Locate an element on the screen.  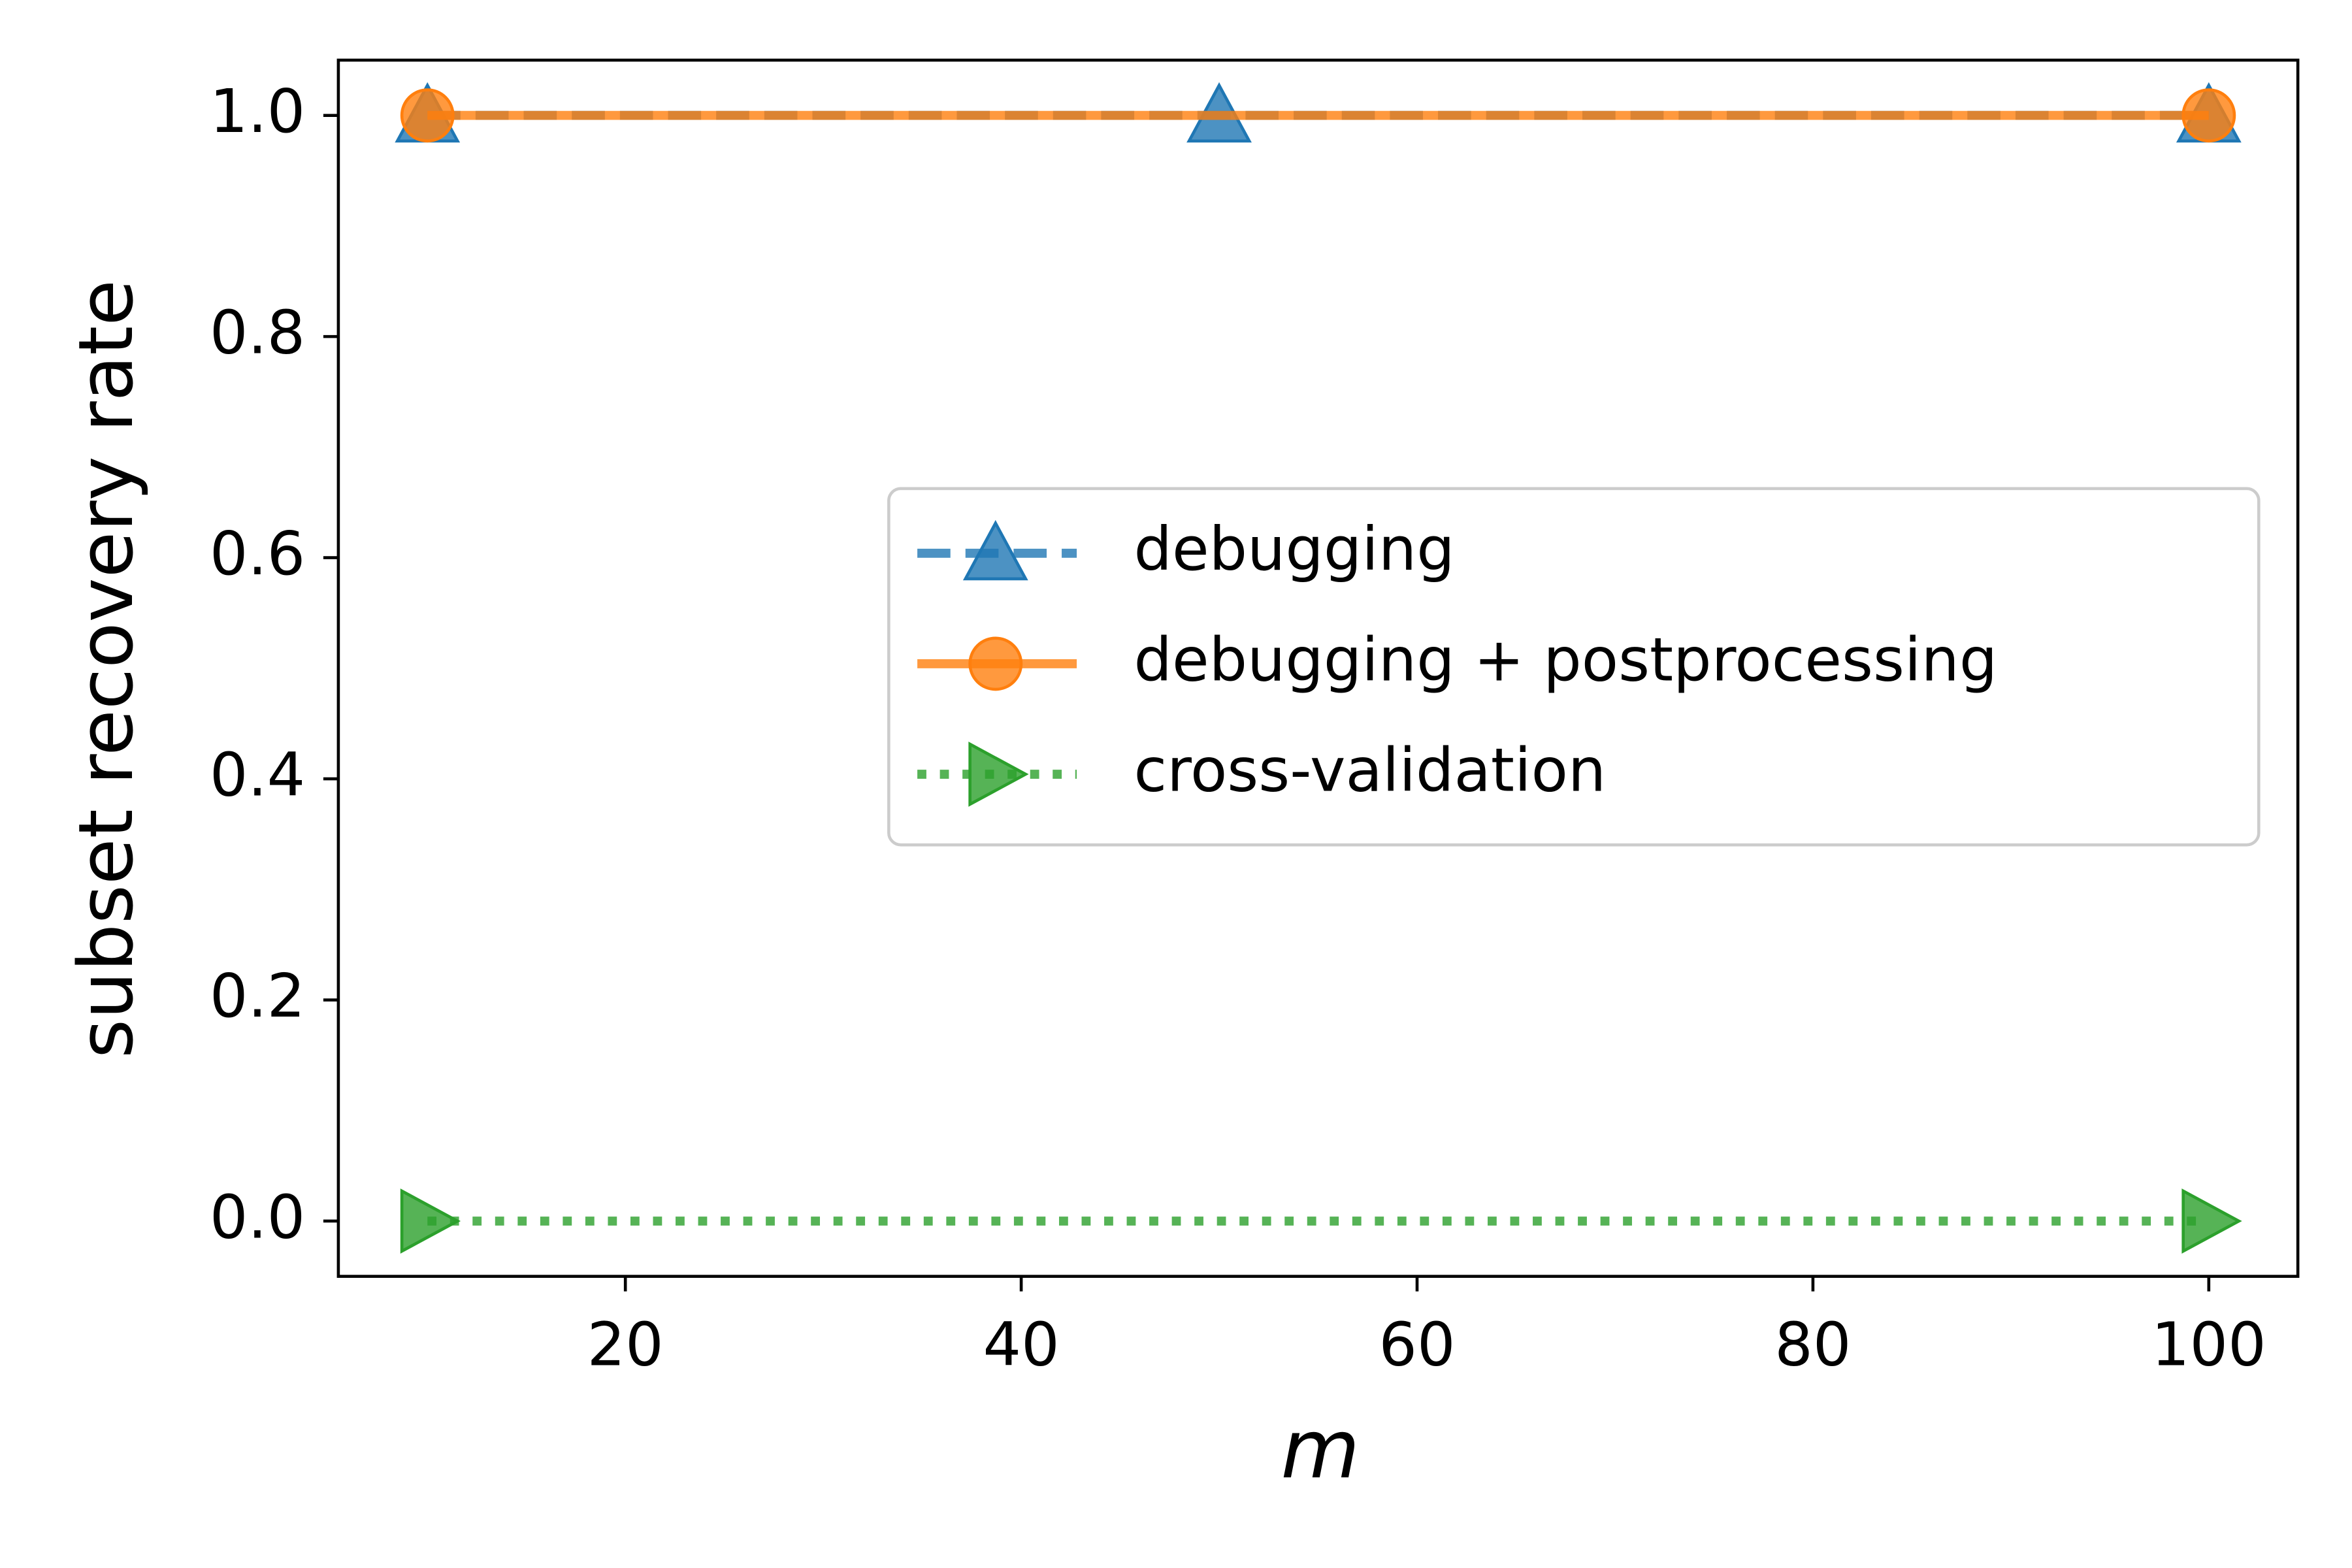
y-tick-label: 1.0 is located at coordinates (257, 111).